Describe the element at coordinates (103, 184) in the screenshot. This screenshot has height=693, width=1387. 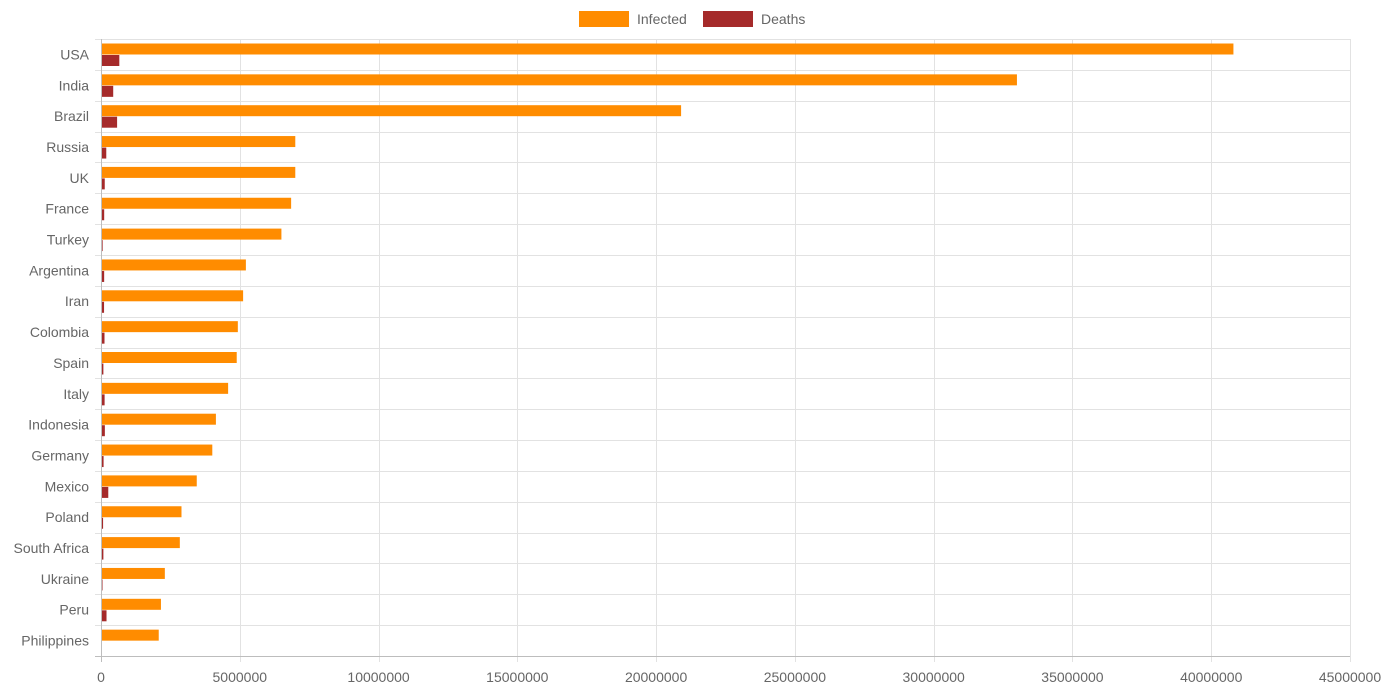
I see `bar-deaths-uk` at that location.